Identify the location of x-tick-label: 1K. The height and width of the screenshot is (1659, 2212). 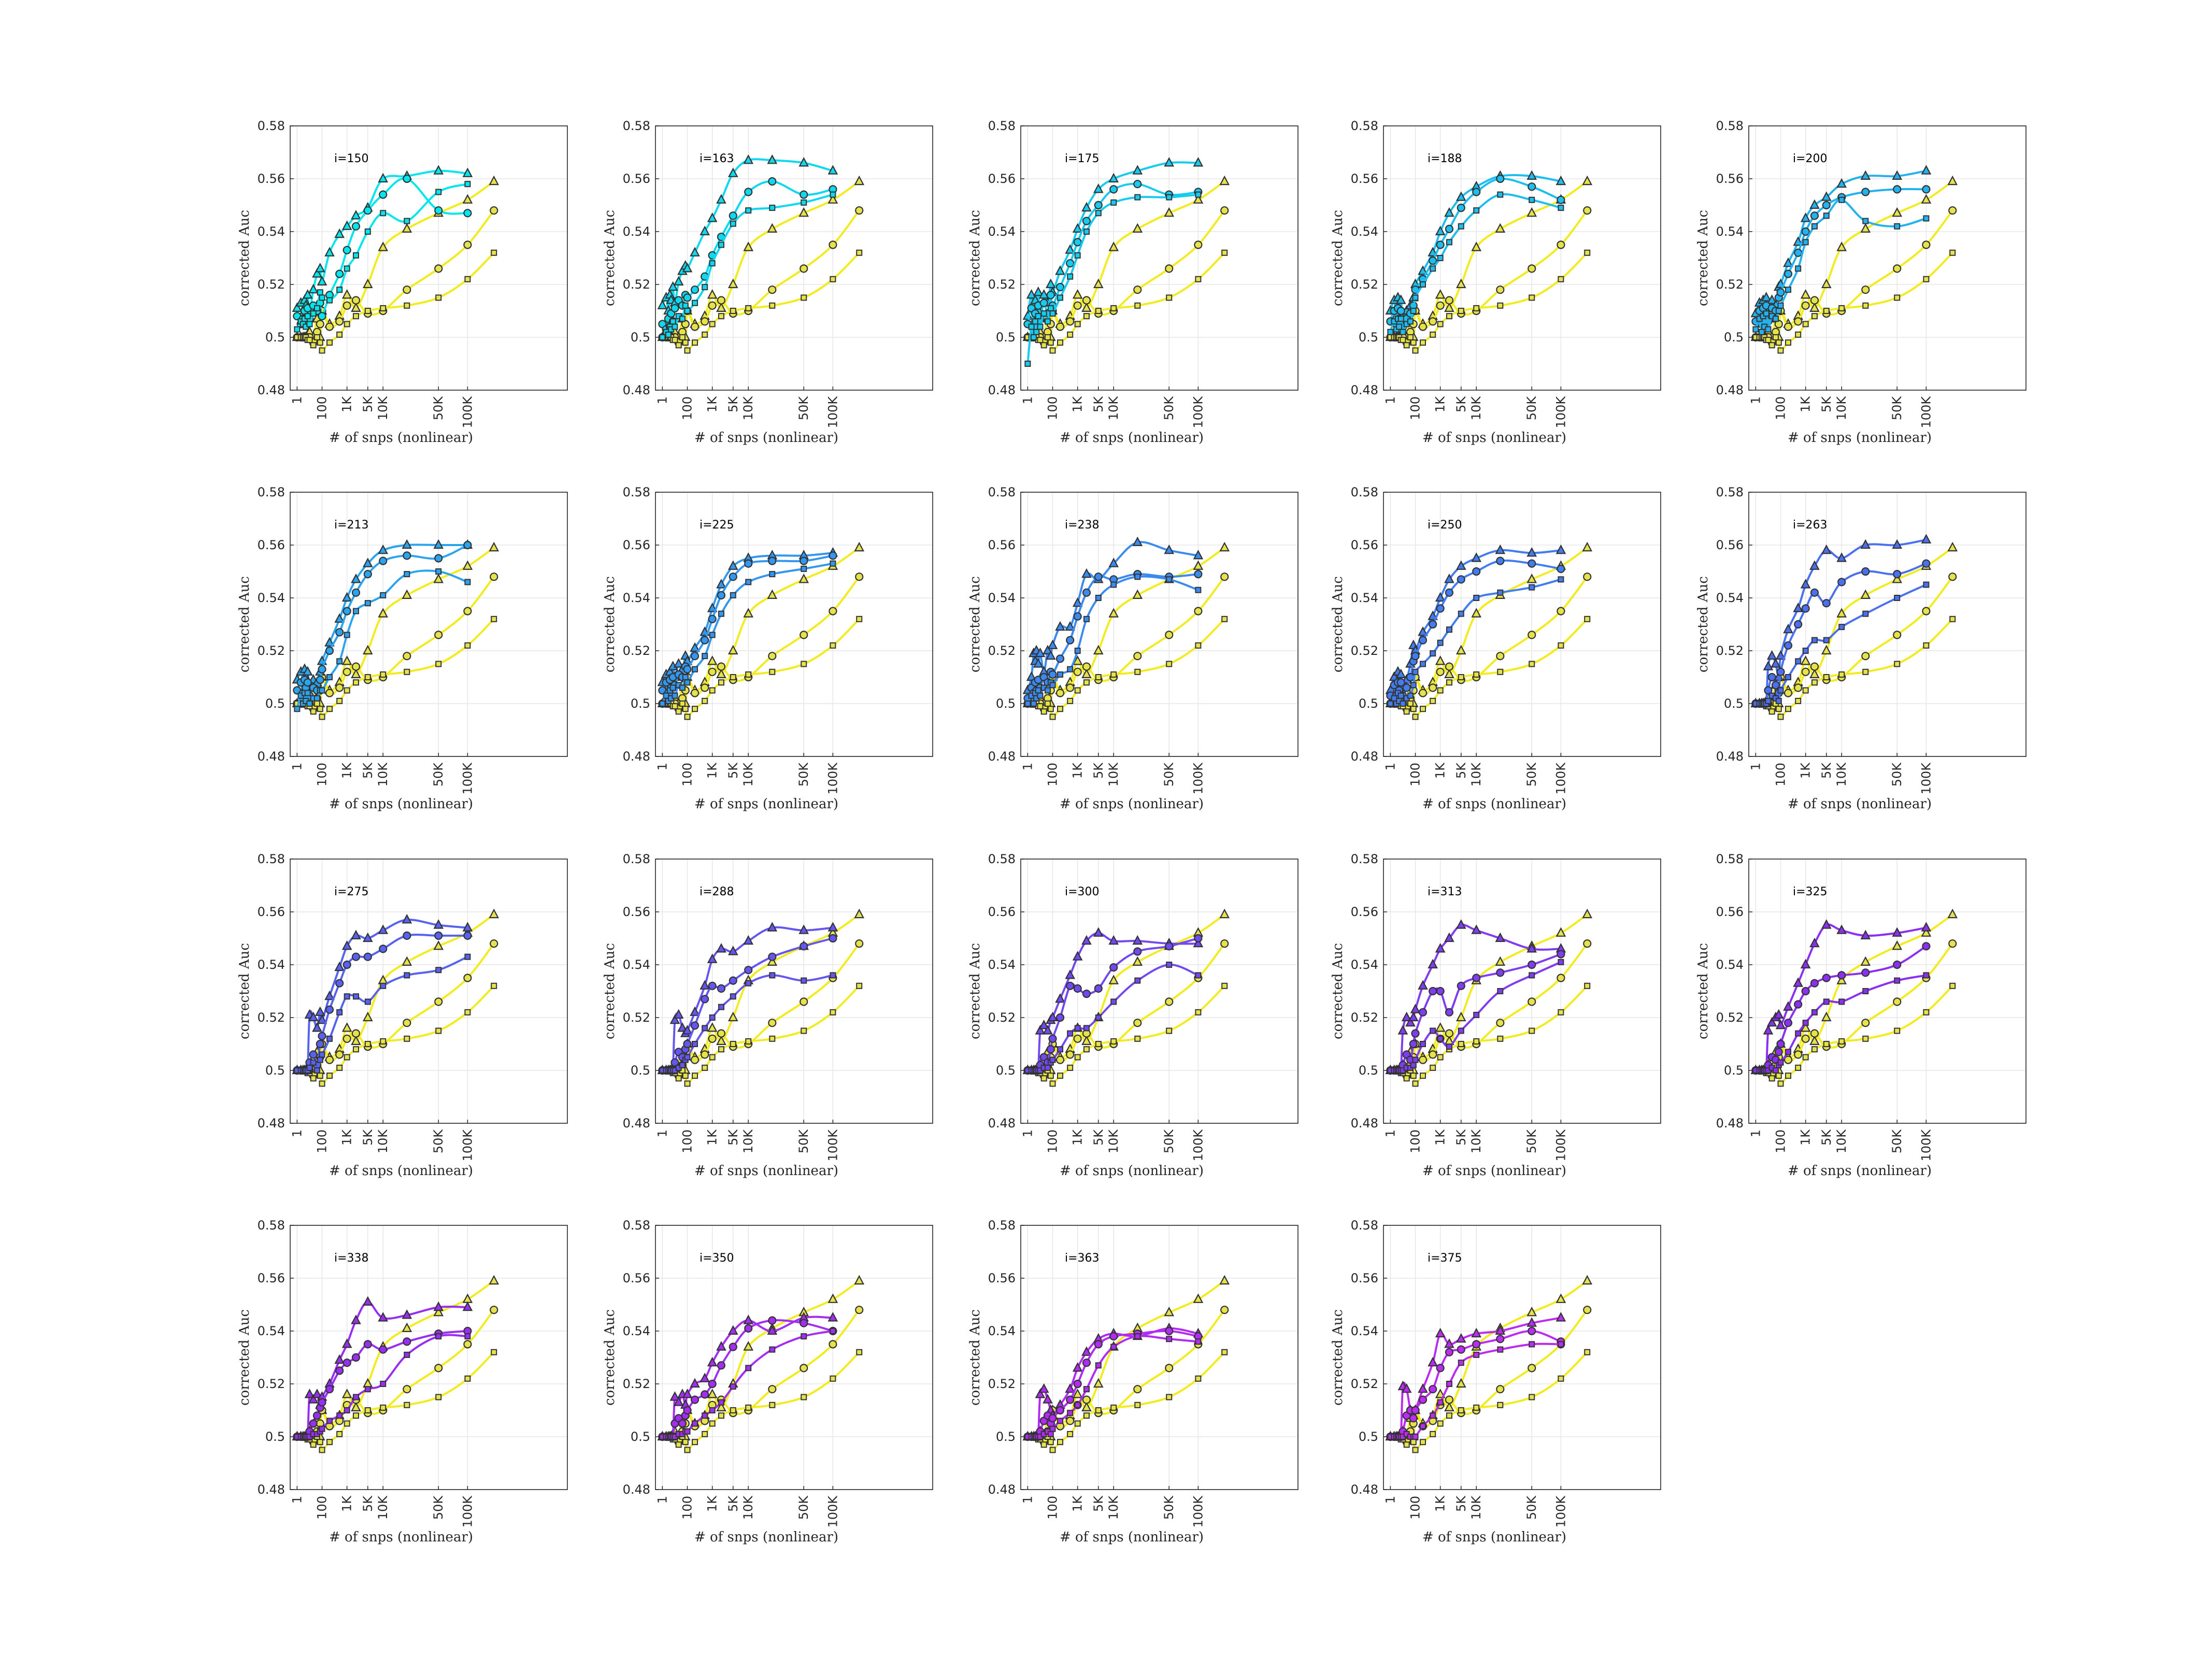
(1440, 404).